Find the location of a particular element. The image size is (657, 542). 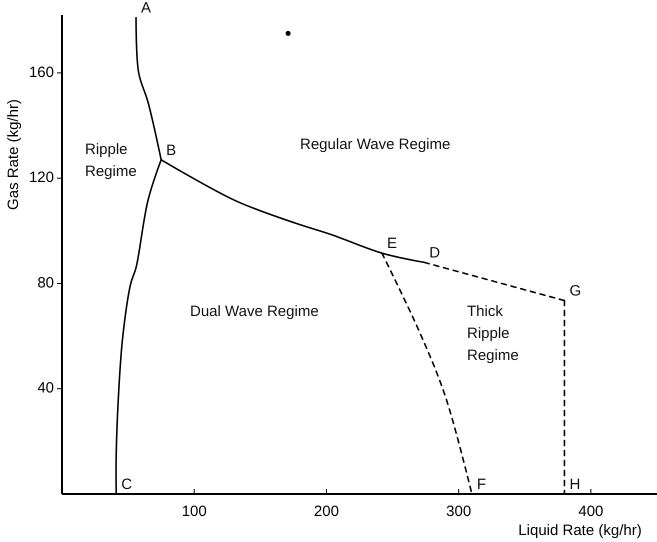

y-tick-label: 160 is located at coordinates (41, 72).